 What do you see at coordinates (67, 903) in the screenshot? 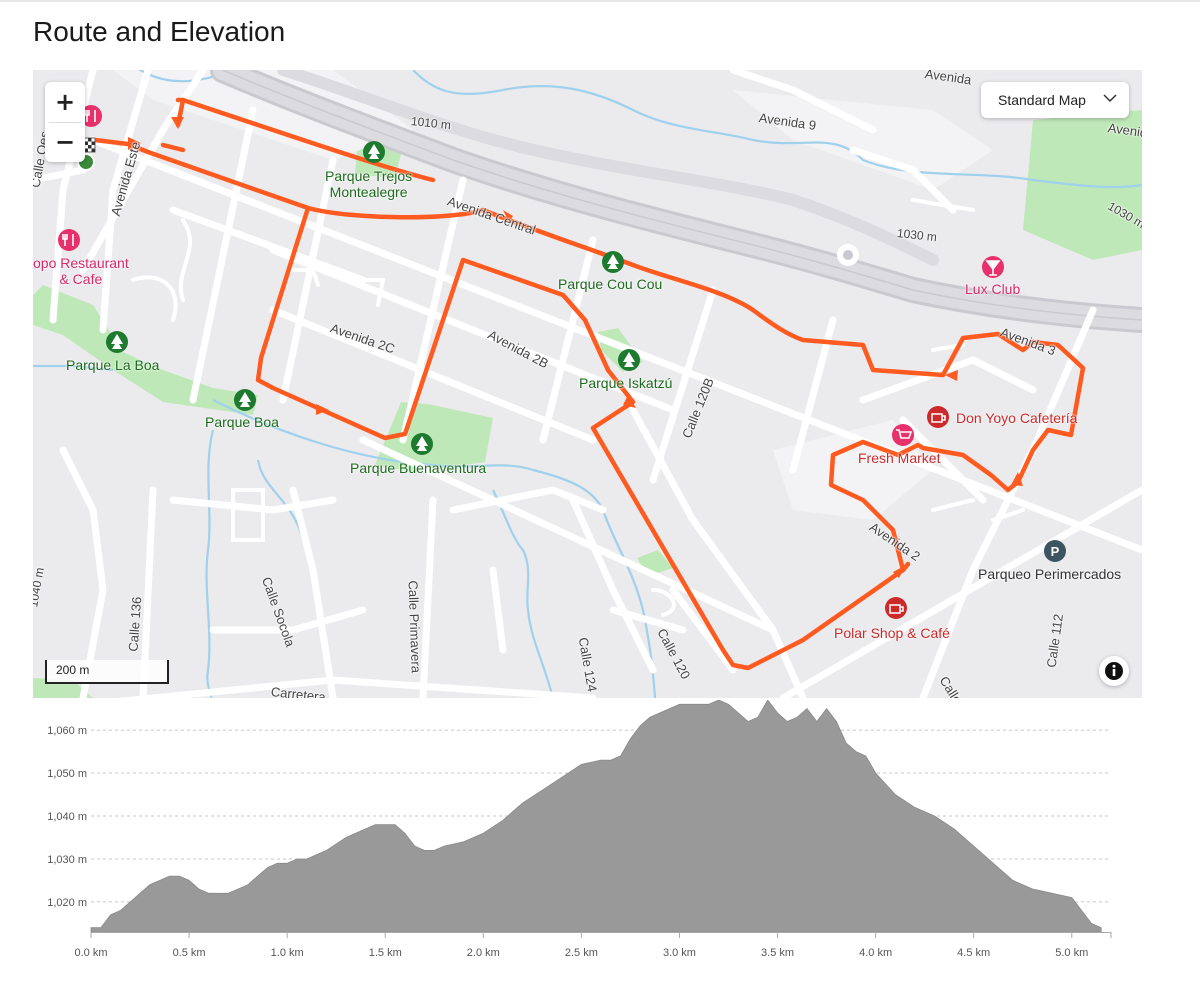
I see `y-tick-label: 1,020 m` at bounding box center [67, 903].